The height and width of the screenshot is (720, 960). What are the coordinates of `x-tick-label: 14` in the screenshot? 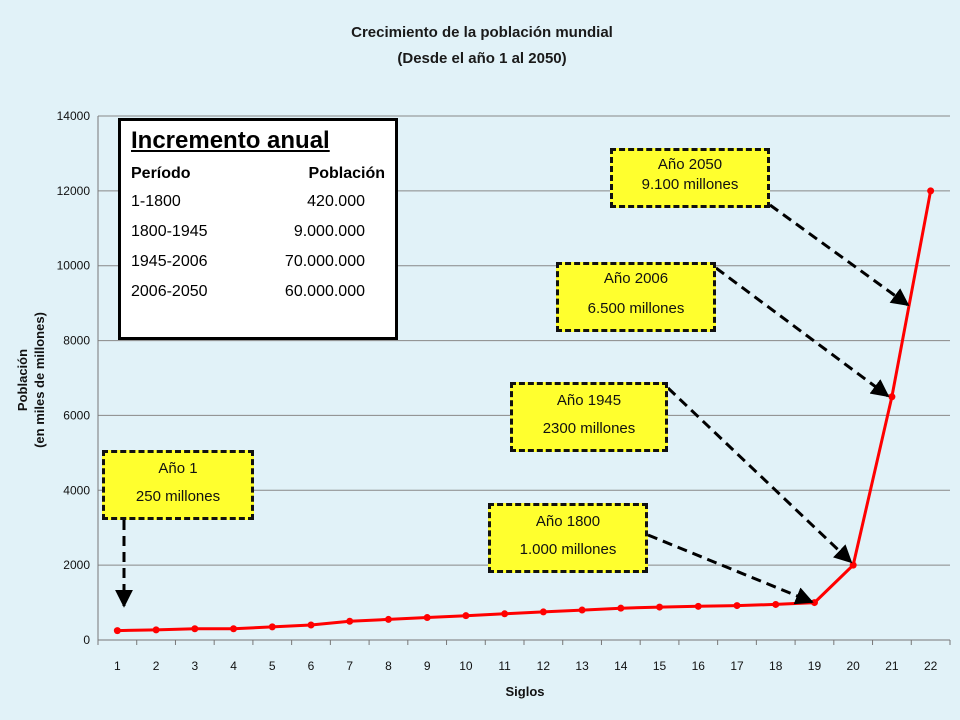 It's located at (621, 666).